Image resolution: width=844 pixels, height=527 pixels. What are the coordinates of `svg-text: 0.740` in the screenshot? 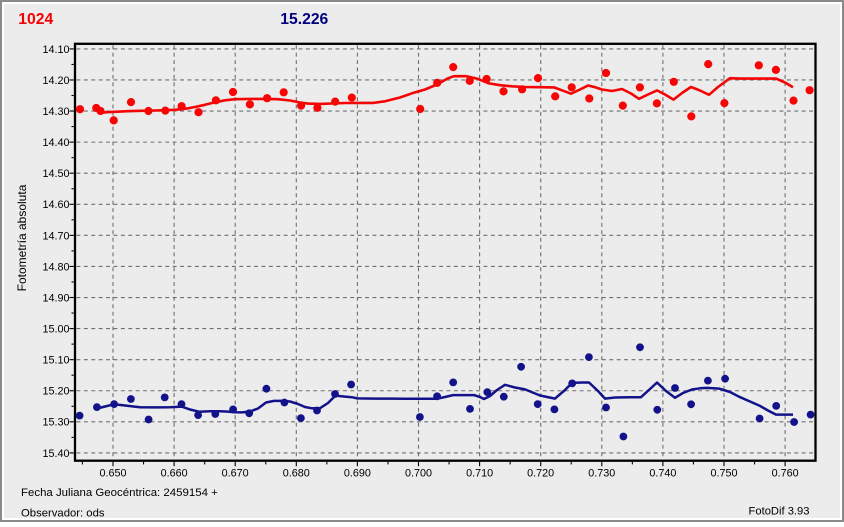 It's located at (662, 474).